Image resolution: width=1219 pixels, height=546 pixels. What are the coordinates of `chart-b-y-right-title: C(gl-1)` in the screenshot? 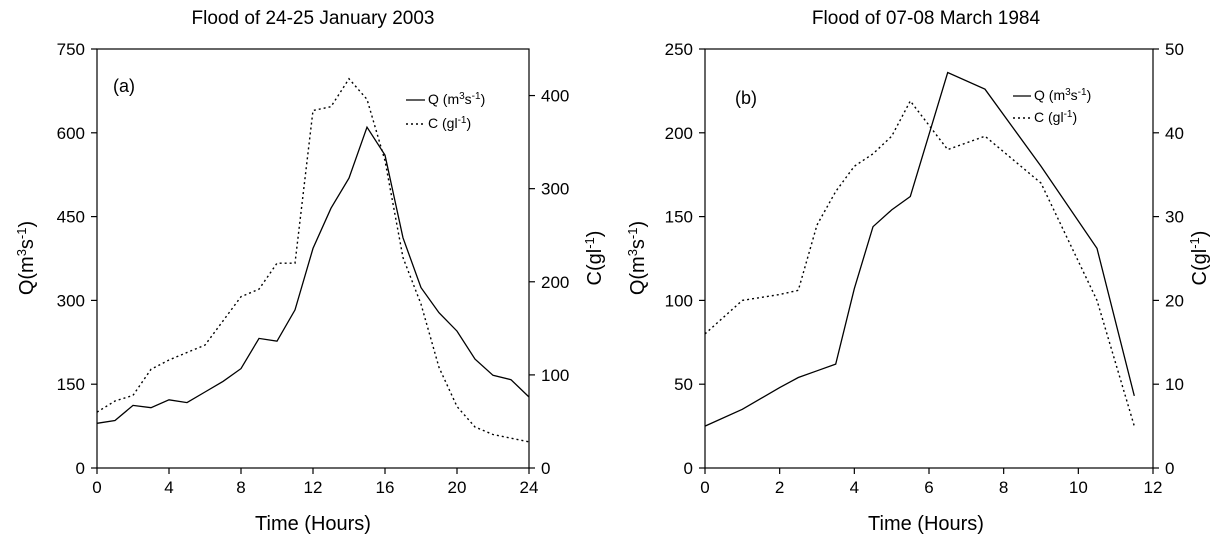 It's located at (1199, 258).